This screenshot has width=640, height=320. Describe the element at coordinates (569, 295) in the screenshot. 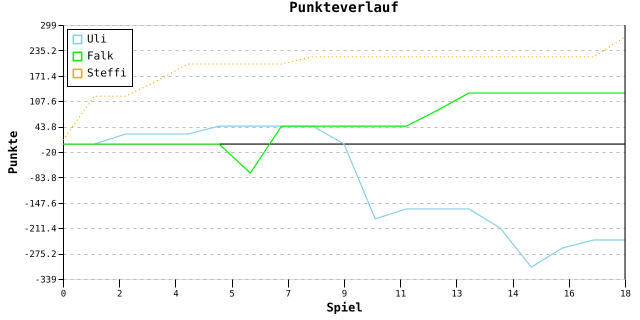

I see `x-tick-label: 16` at that location.